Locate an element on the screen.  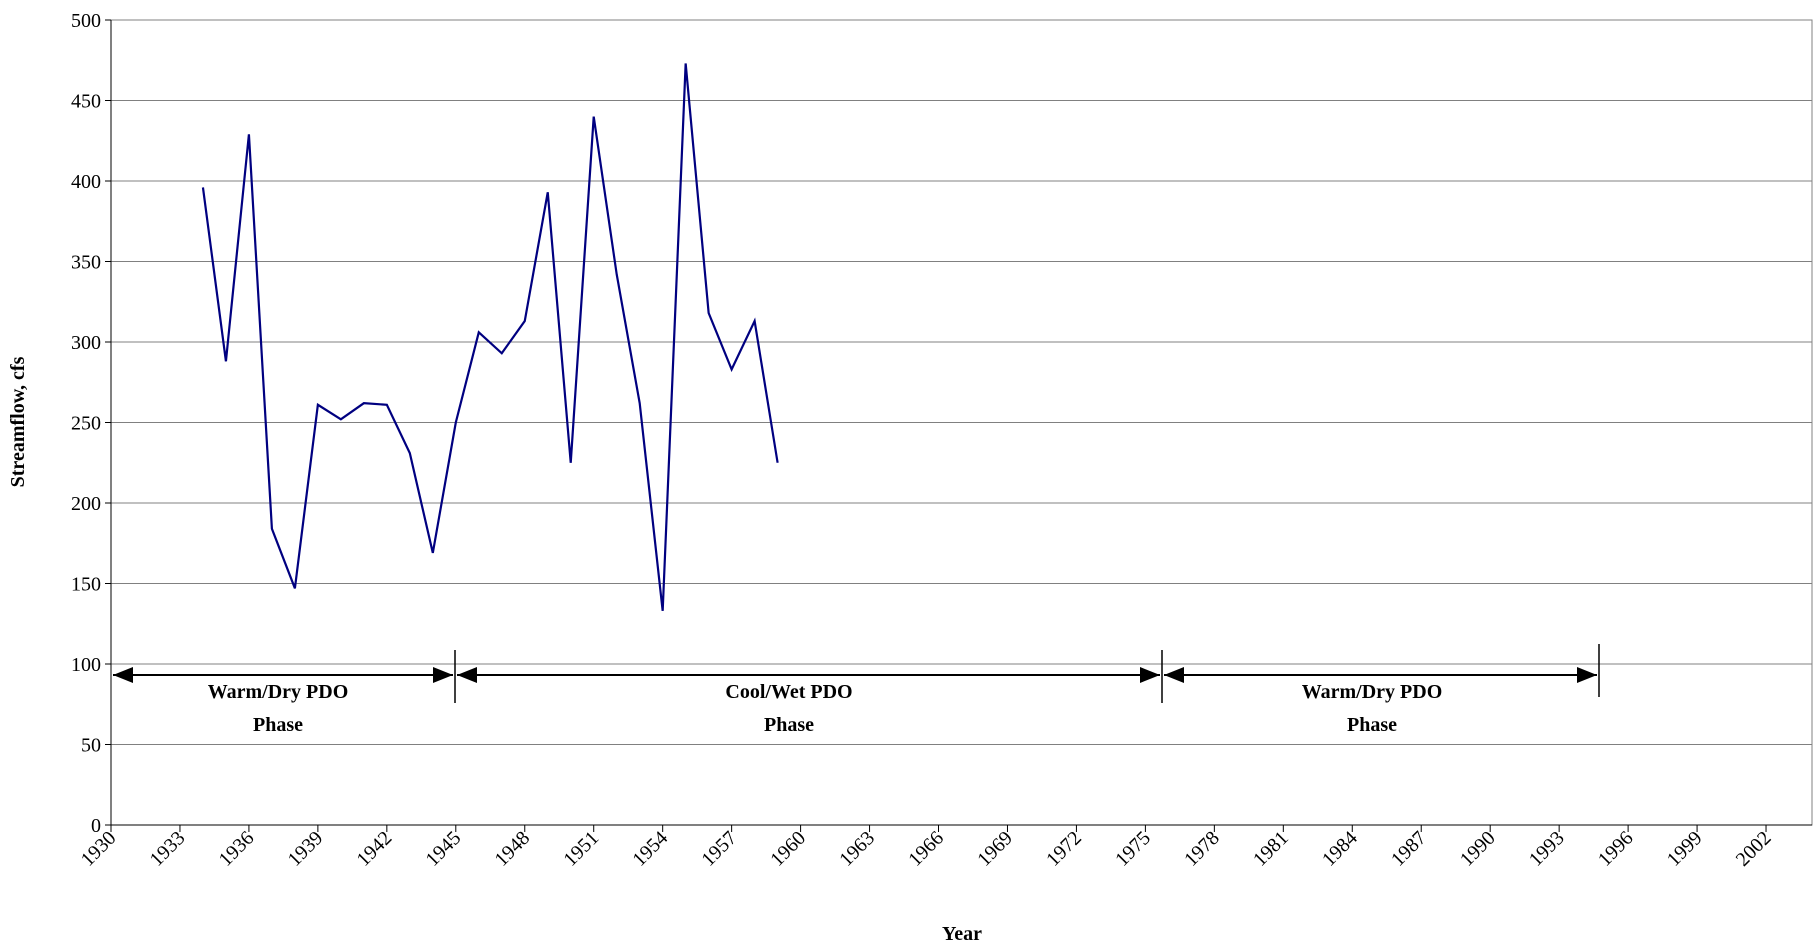
x-tick-label: 1957 is located at coordinates (719, 849).